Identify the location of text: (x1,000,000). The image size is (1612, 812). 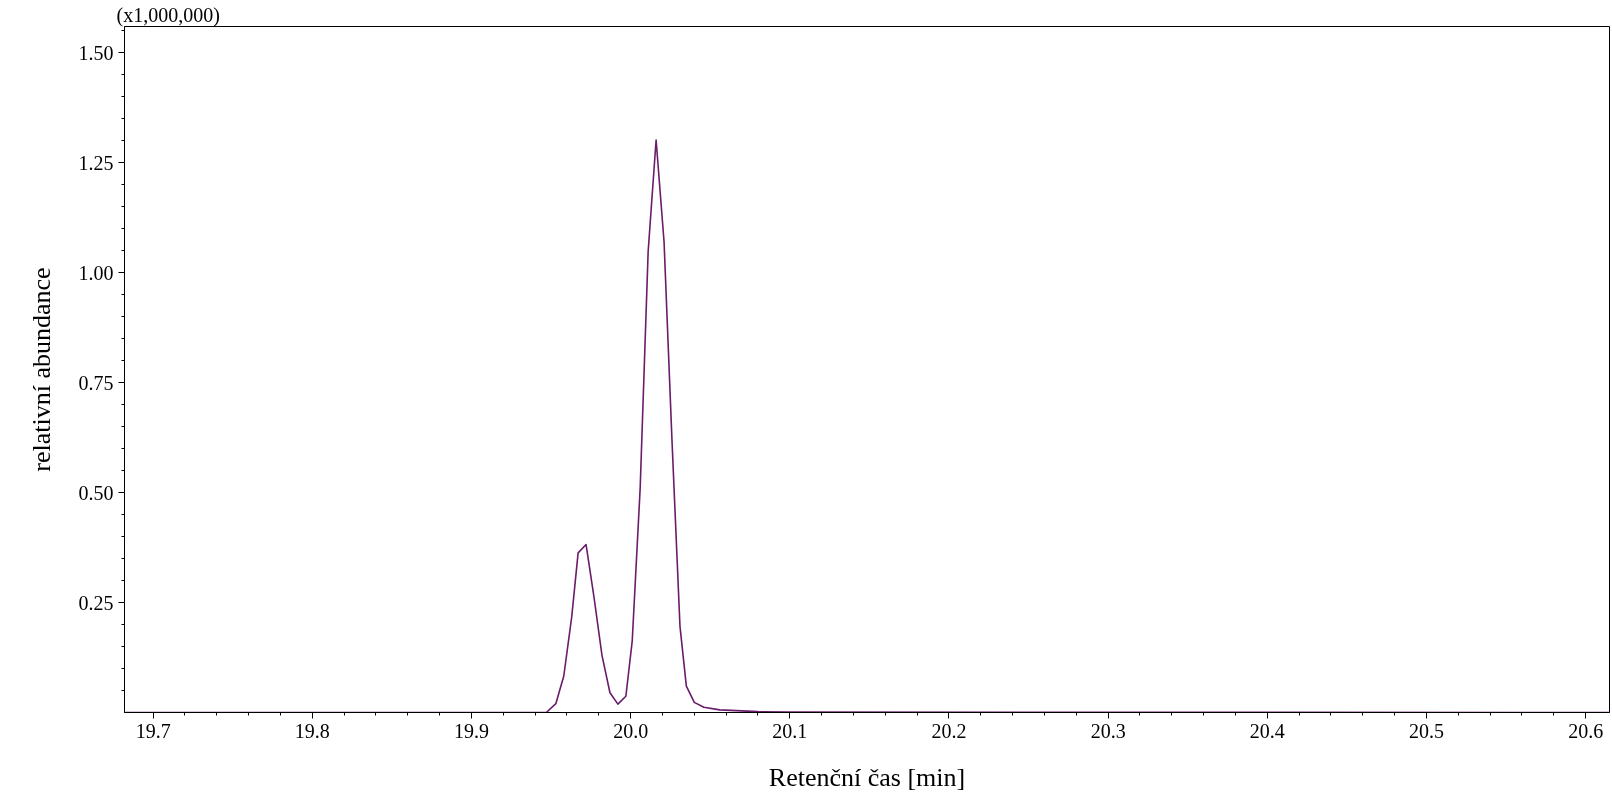
(168, 15).